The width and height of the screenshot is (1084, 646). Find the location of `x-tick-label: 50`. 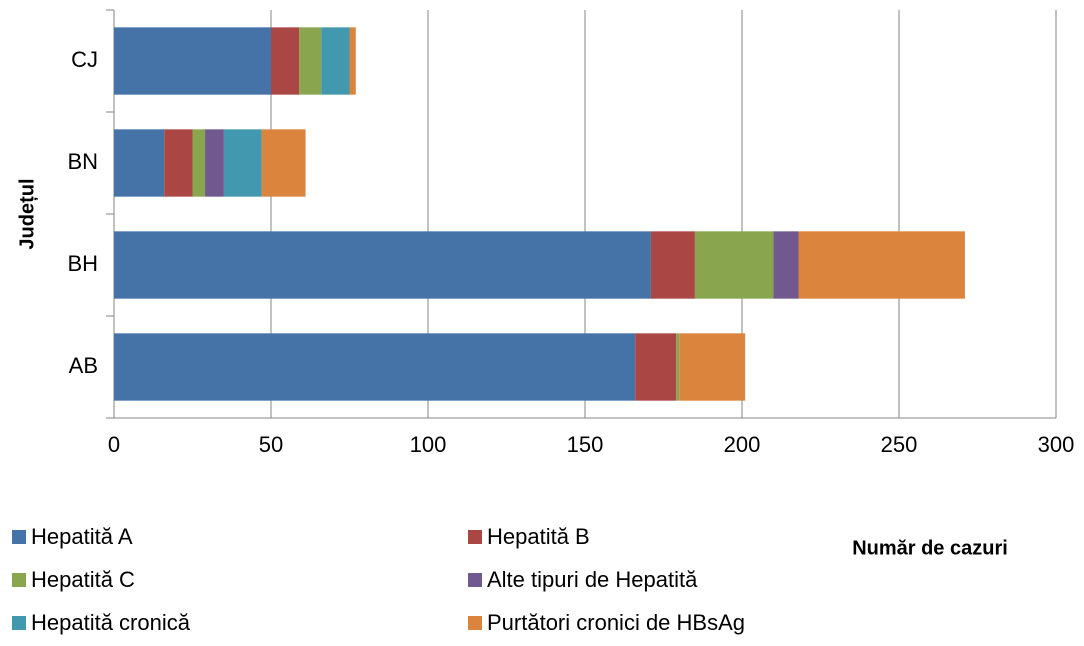

x-tick-label: 50 is located at coordinates (271, 444).